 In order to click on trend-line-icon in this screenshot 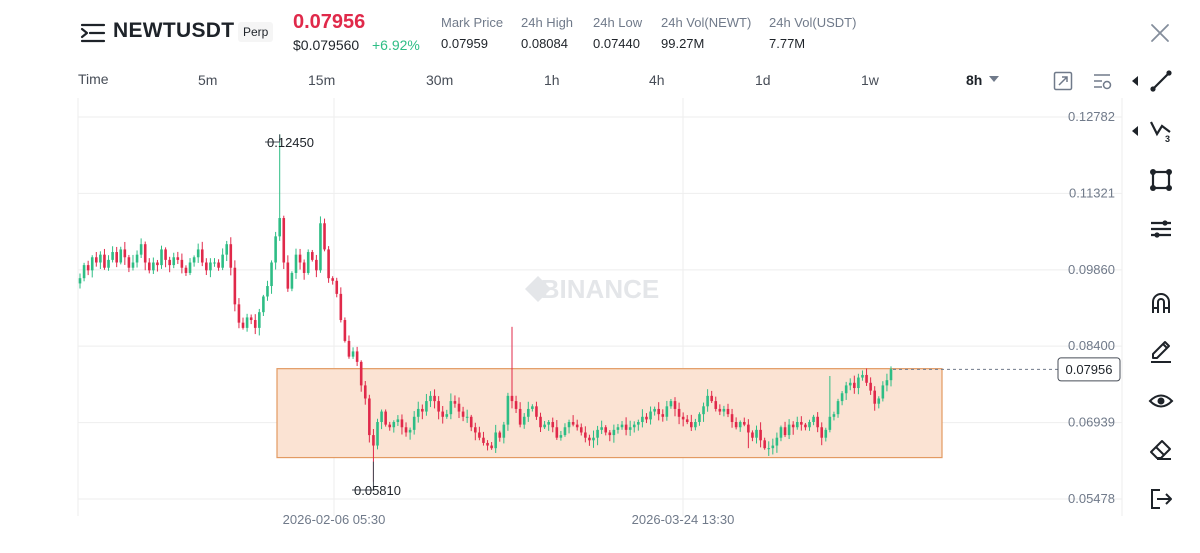, I will do `click(1161, 81)`.